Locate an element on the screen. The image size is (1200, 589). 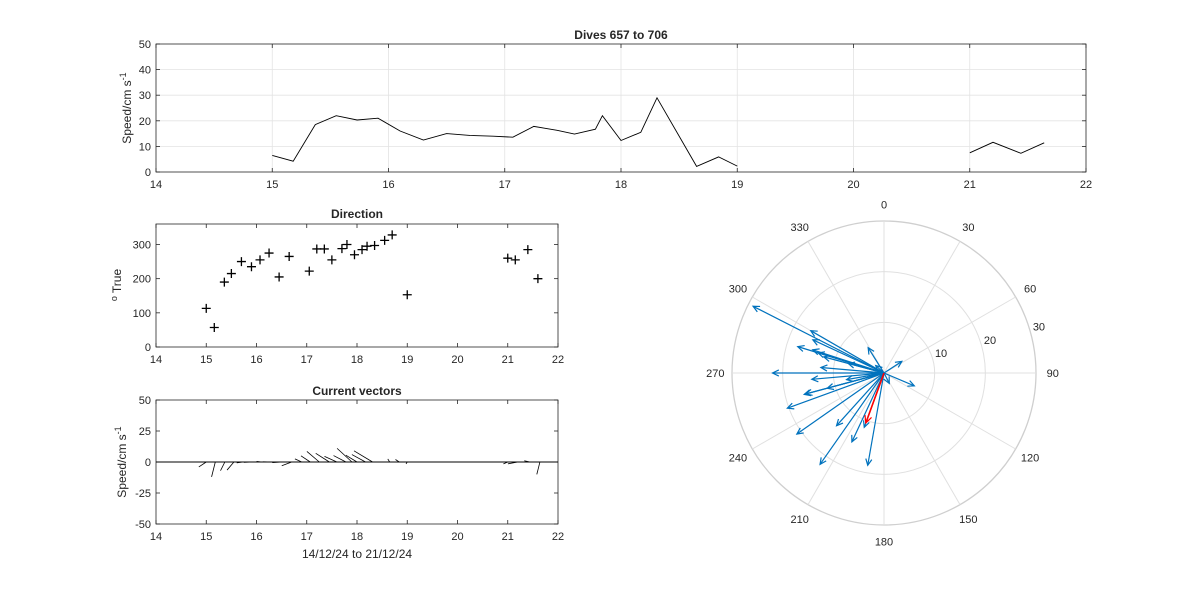
direction-ticks: 14 15 16 17 18 19 20 21 22 0 100 200 300 is located at coordinates (348, 295).